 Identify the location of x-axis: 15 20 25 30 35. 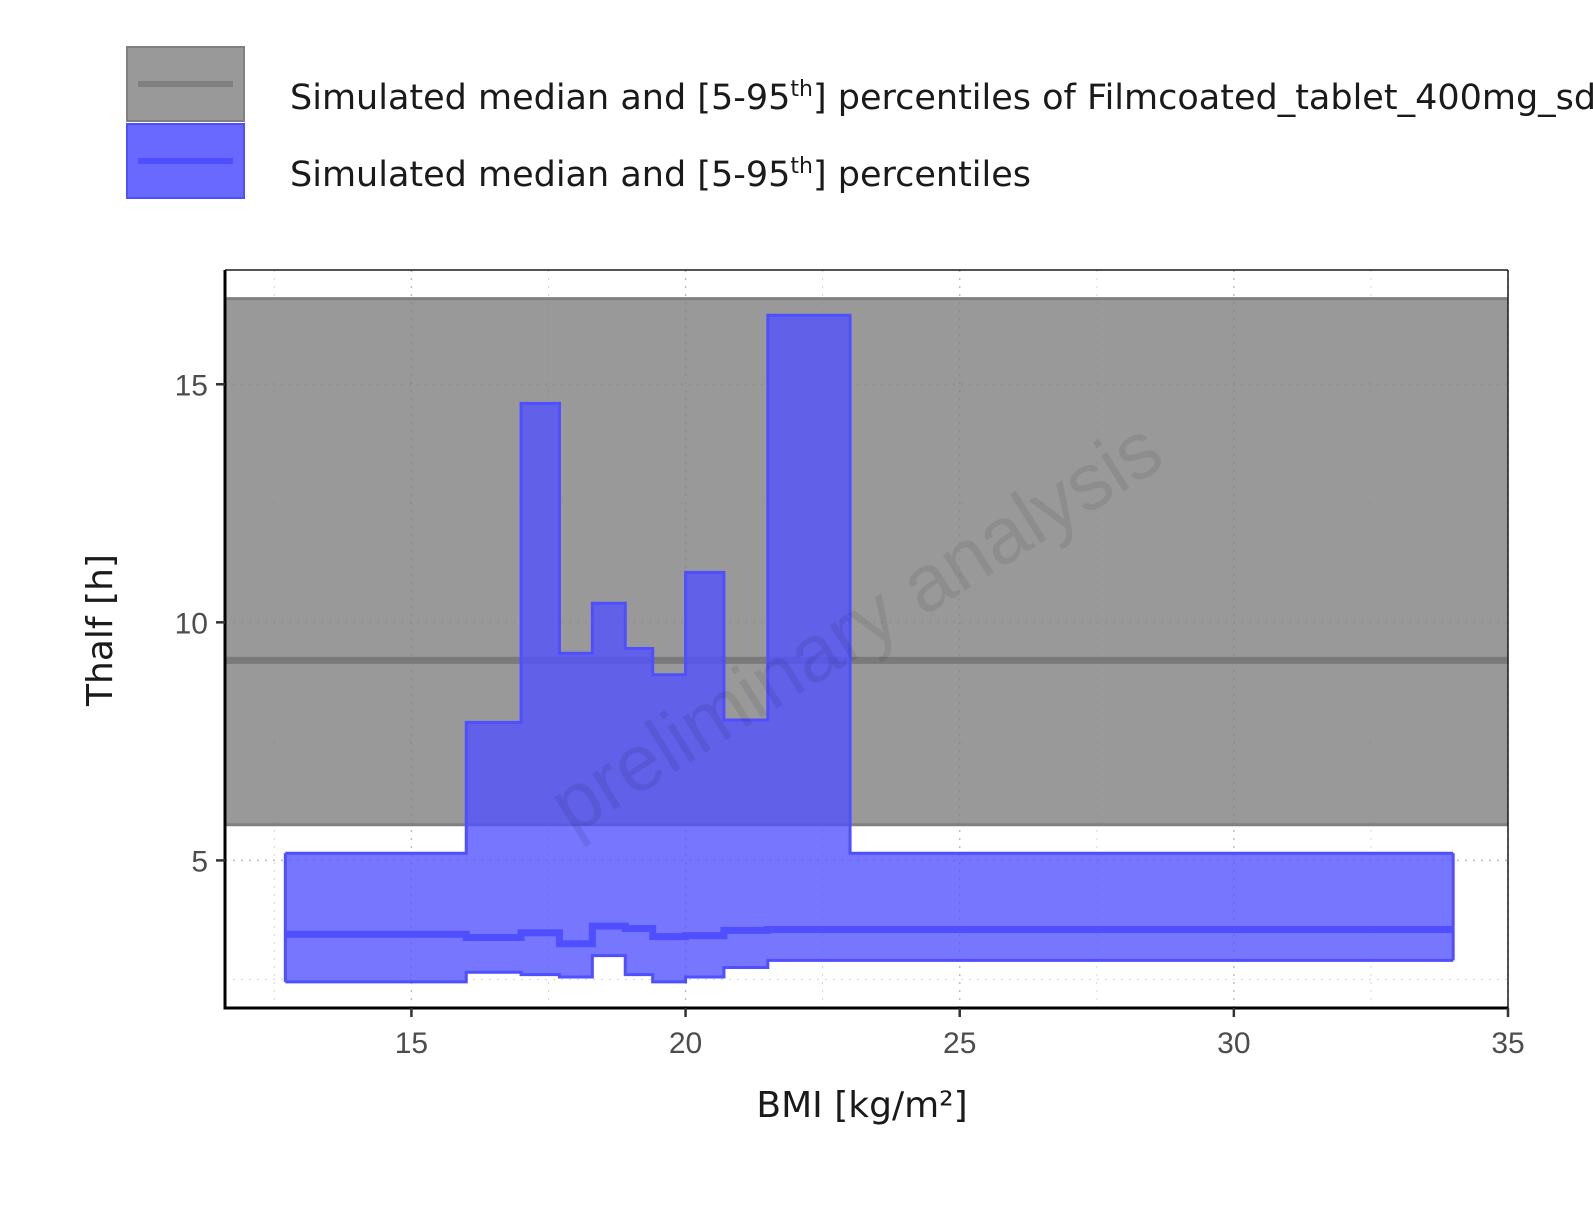
(960, 1034).